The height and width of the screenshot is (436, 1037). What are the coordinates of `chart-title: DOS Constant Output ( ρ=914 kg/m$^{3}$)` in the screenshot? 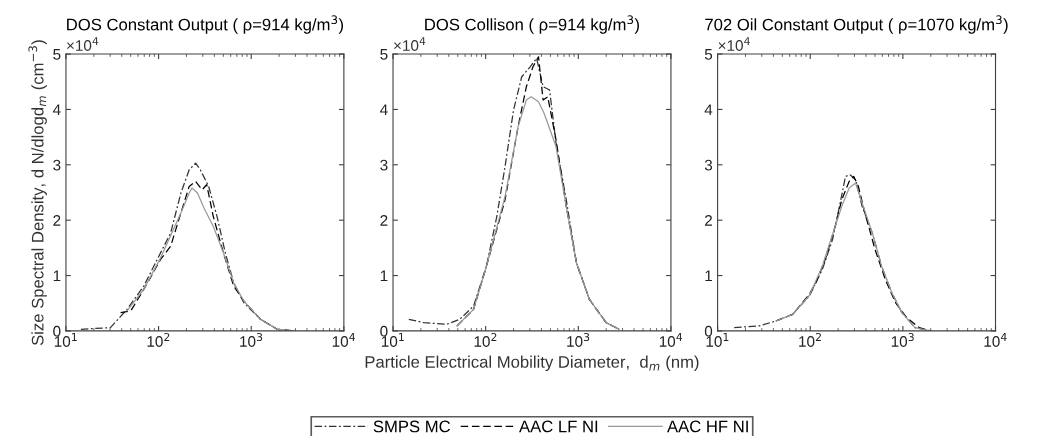 It's located at (205, 24).